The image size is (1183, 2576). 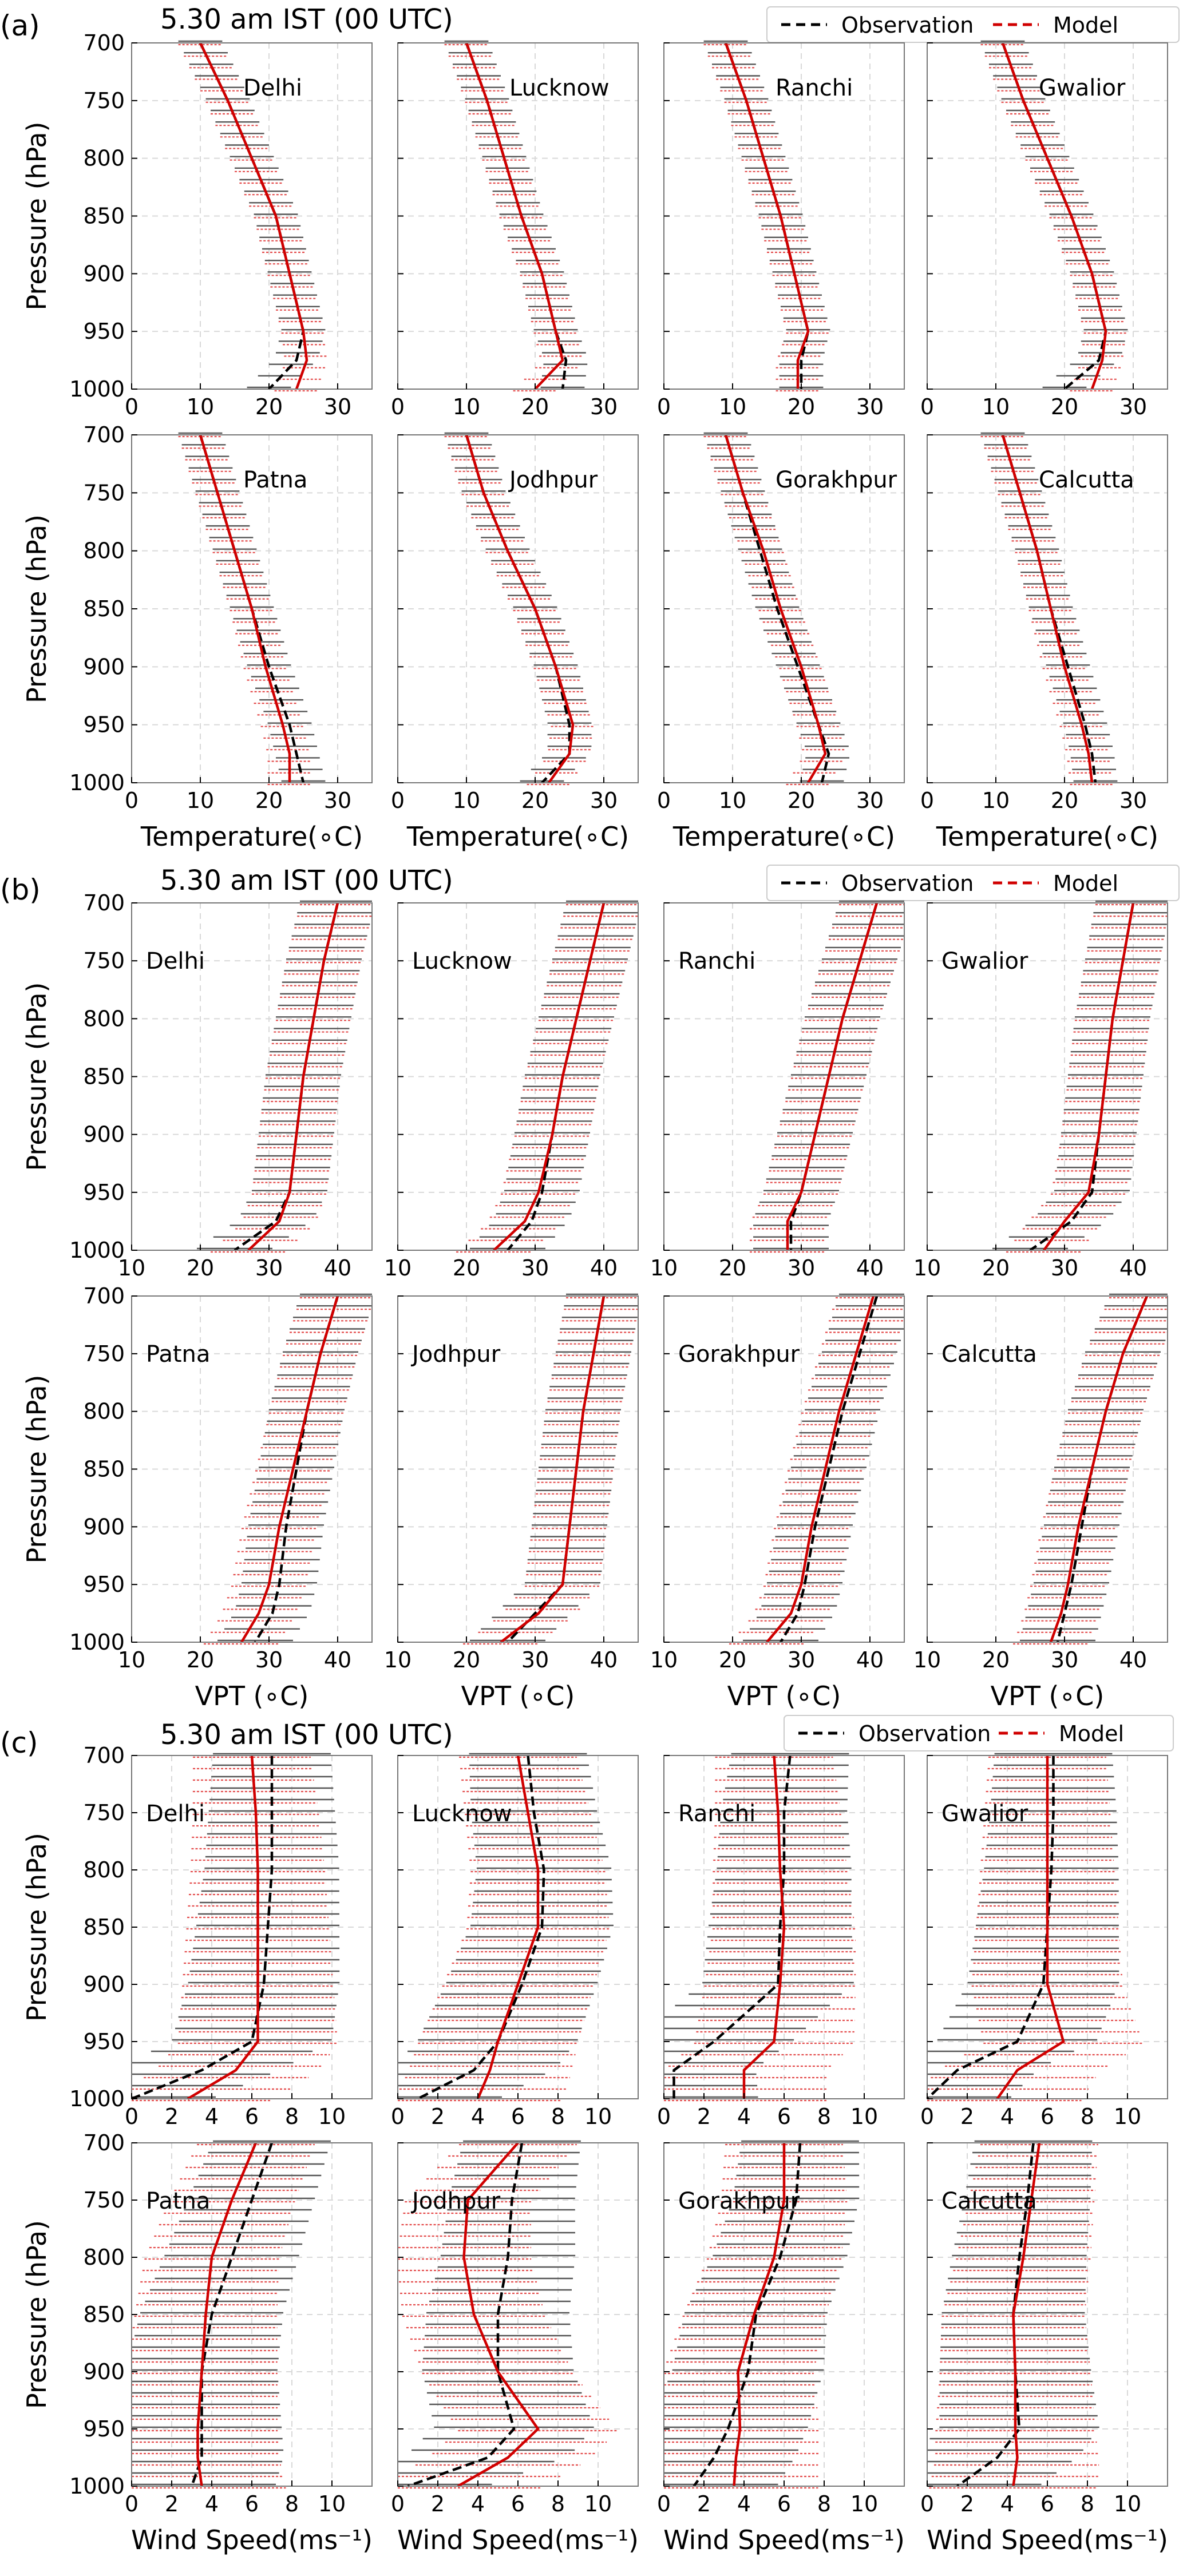 What do you see at coordinates (984, 961) in the screenshot?
I see `station-label: Gwalior` at bounding box center [984, 961].